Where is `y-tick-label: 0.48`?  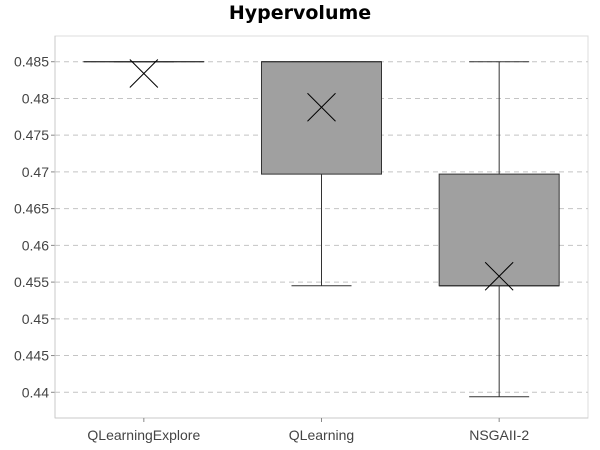
y-tick-label: 0.48 is located at coordinates (35, 98).